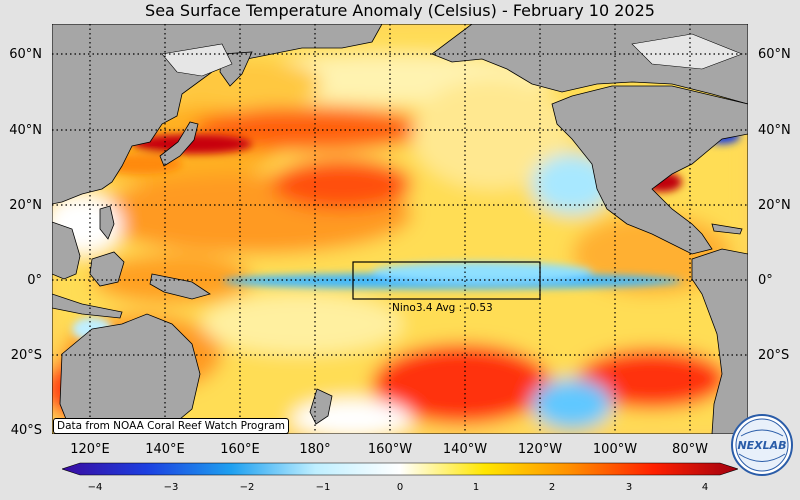 The height and width of the screenshot is (500, 800). What do you see at coordinates (774, 205) in the screenshot?
I see `lat-label-20n-right: 20°N` at bounding box center [774, 205].